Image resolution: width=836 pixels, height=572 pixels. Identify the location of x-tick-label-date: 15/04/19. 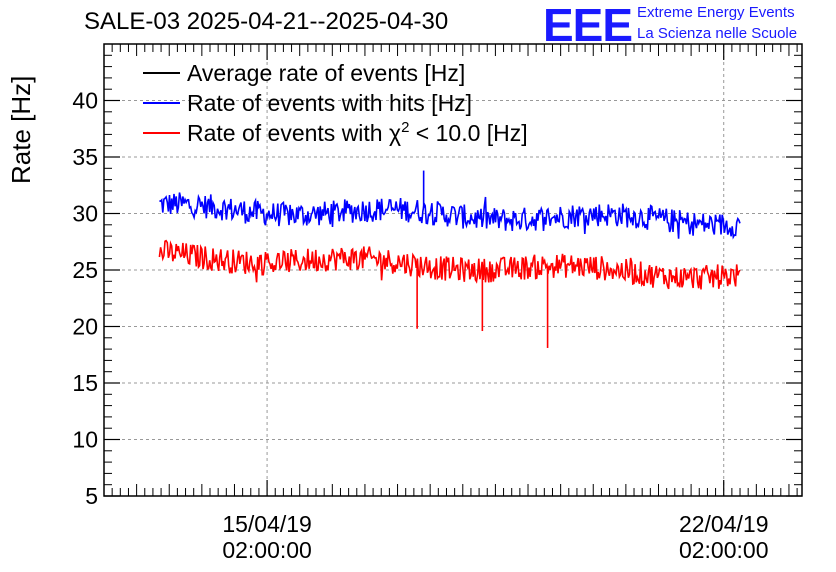
(267, 524).